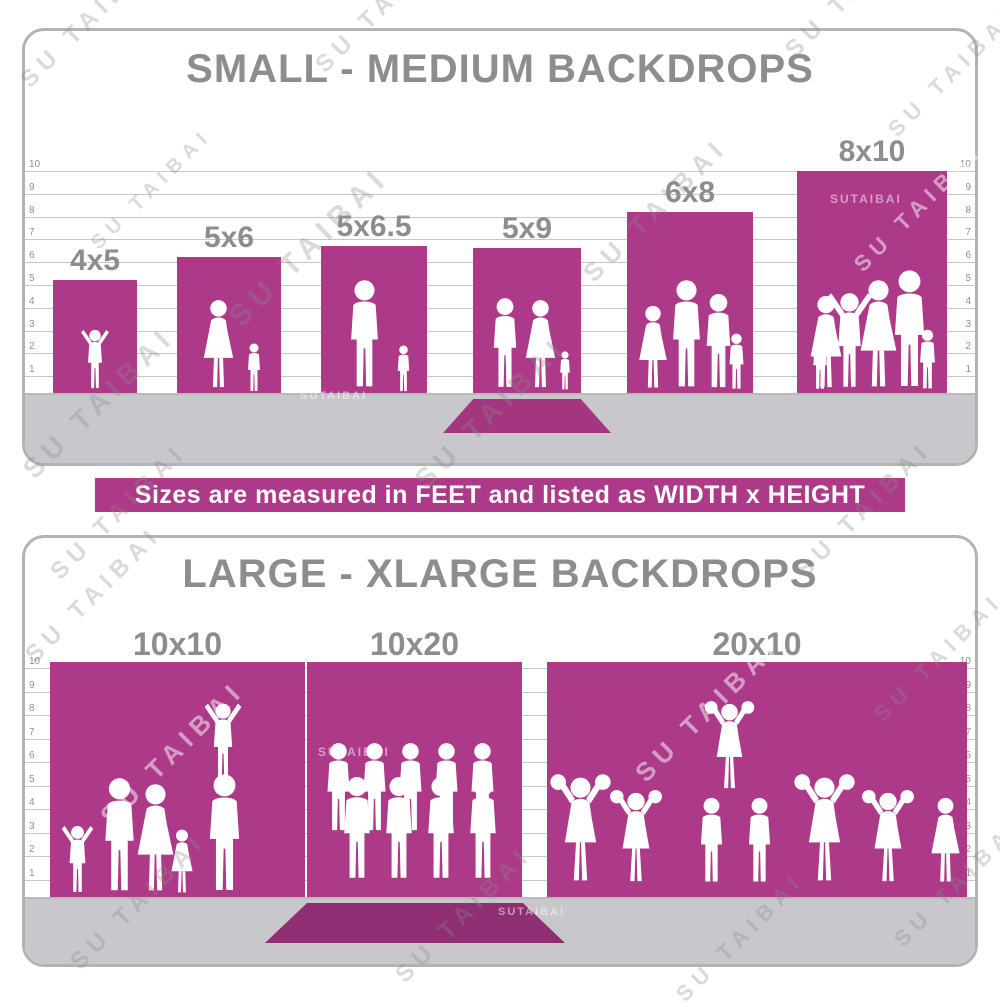 The image size is (1000, 1007). I want to click on silhouette-father-child-icon, so click(380, 336).